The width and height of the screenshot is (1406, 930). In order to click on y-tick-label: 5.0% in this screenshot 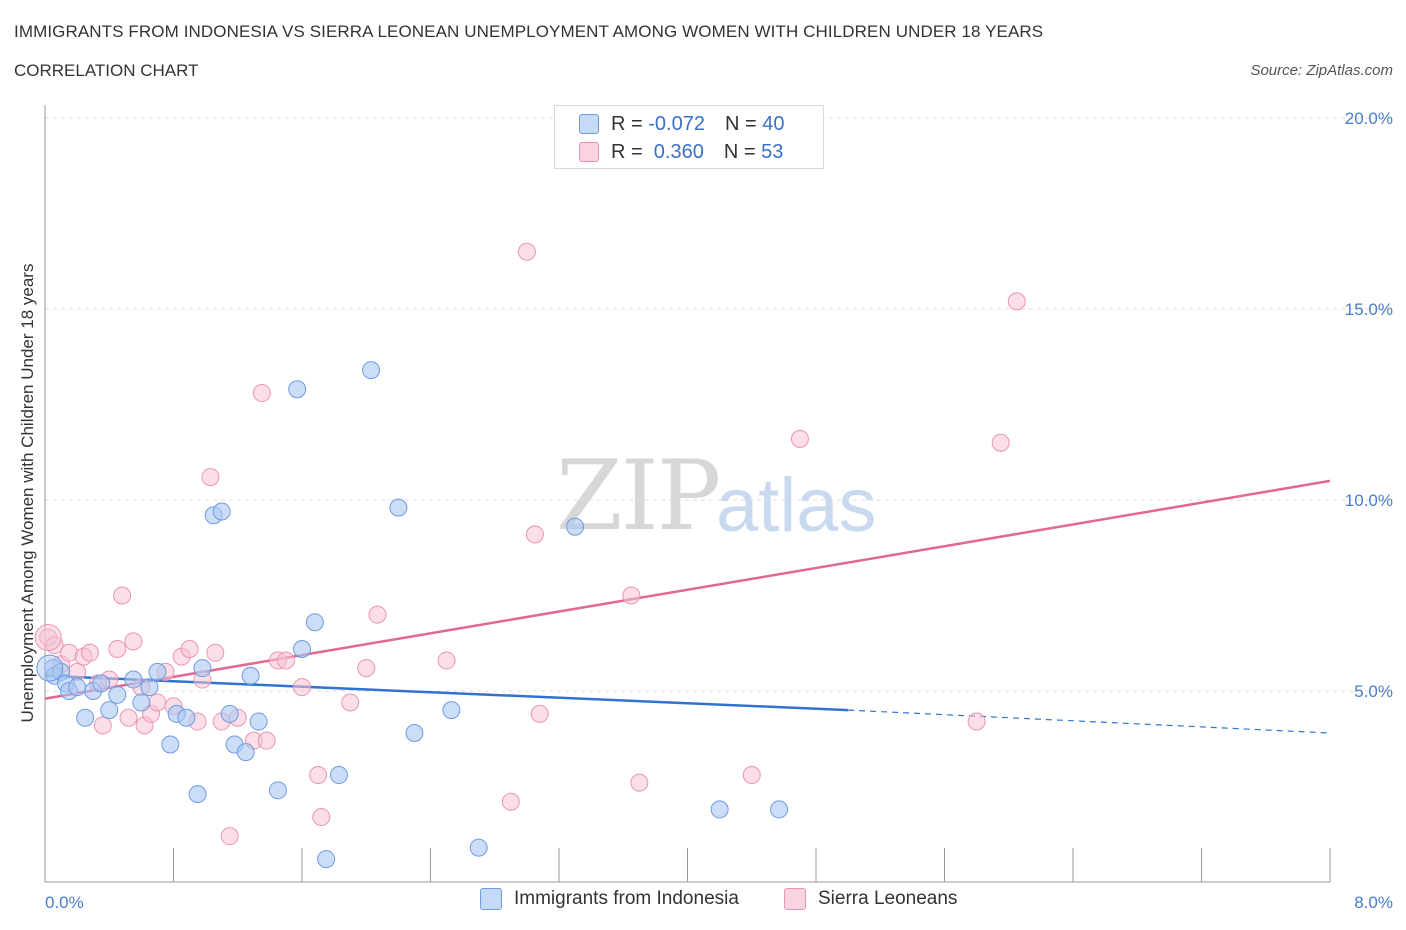, I will do `click(1373, 691)`.